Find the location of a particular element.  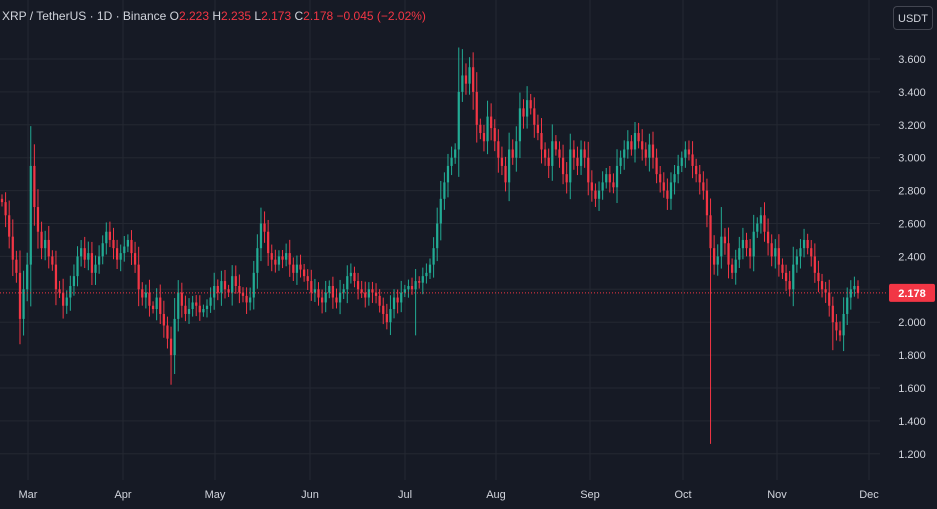

x-axis: Mar Apr May Jun Jul Aug Sep Oct Nov Dec is located at coordinates (449, 495).